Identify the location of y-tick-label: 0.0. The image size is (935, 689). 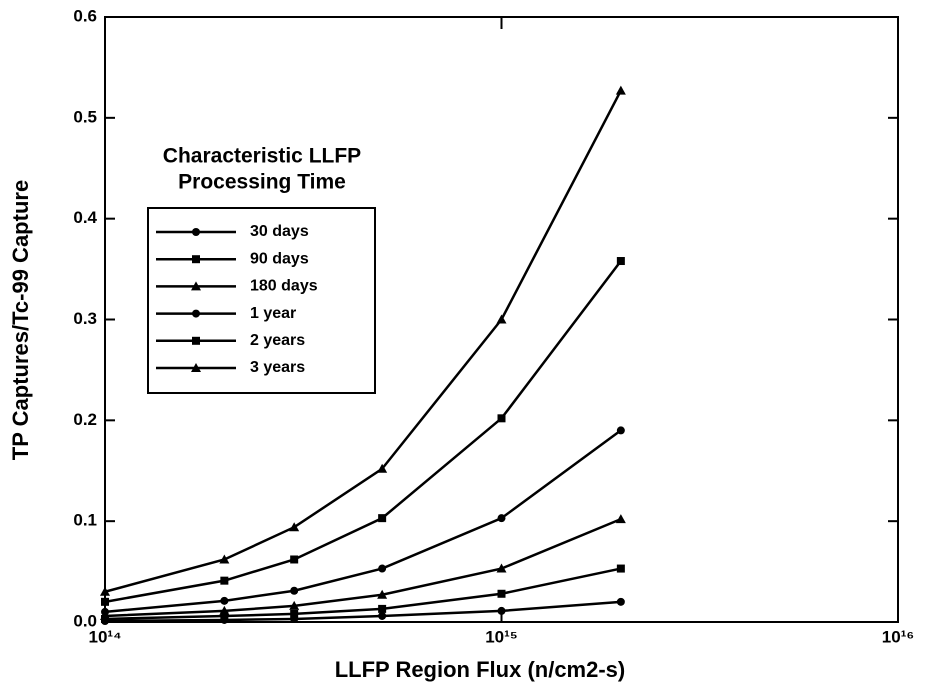
(85, 620).